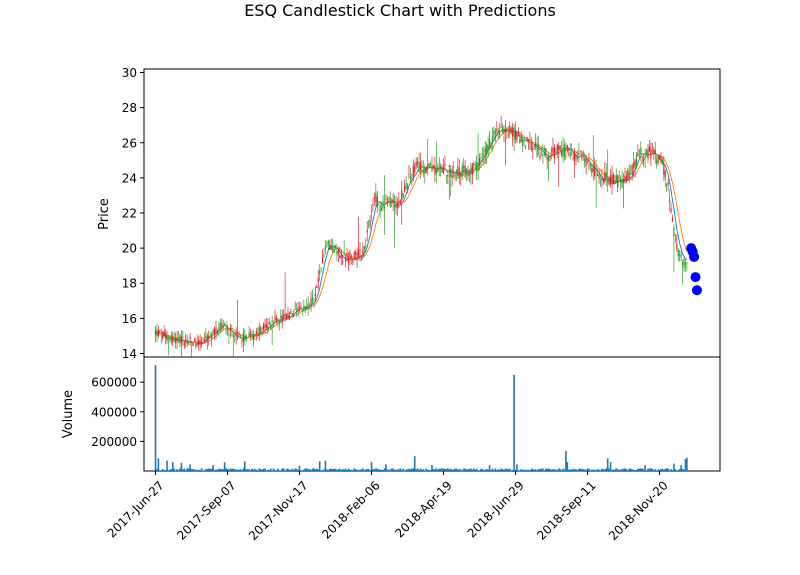 The image size is (800, 575). I want to click on prediction-point, so click(694, 256).